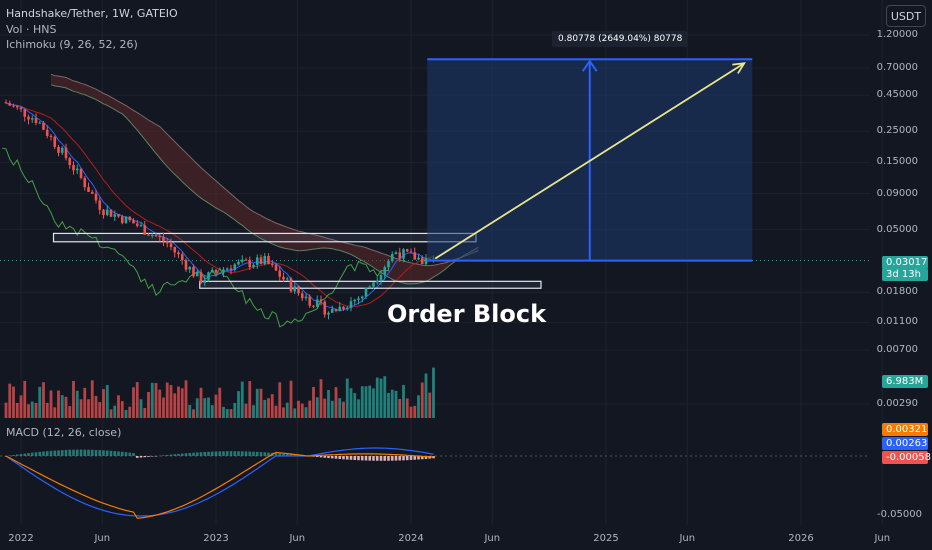 This screenshot has height=550, width=932. I want to click on symbol-title: Handshake/Tether, 1W, GATEIO, so click(92, 13).